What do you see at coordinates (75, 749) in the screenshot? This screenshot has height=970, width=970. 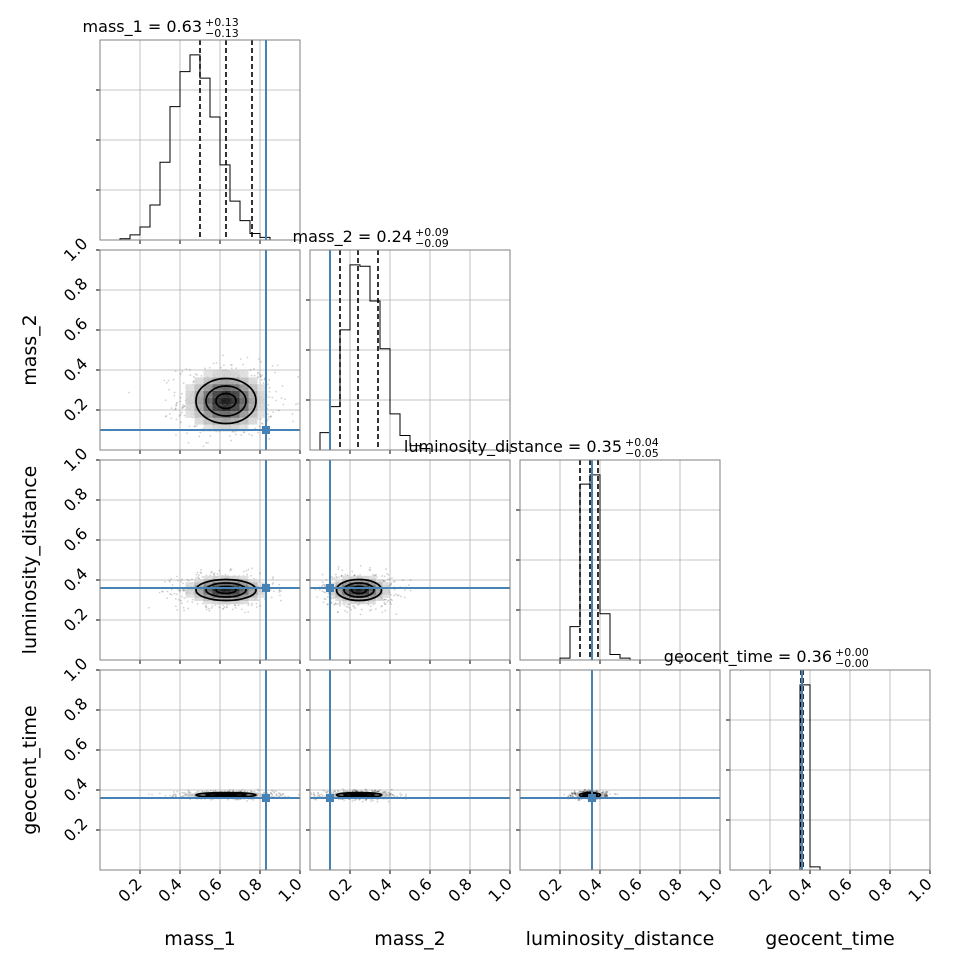 I see `tick-label-y: 0.6` at bounding box center [75, 749].